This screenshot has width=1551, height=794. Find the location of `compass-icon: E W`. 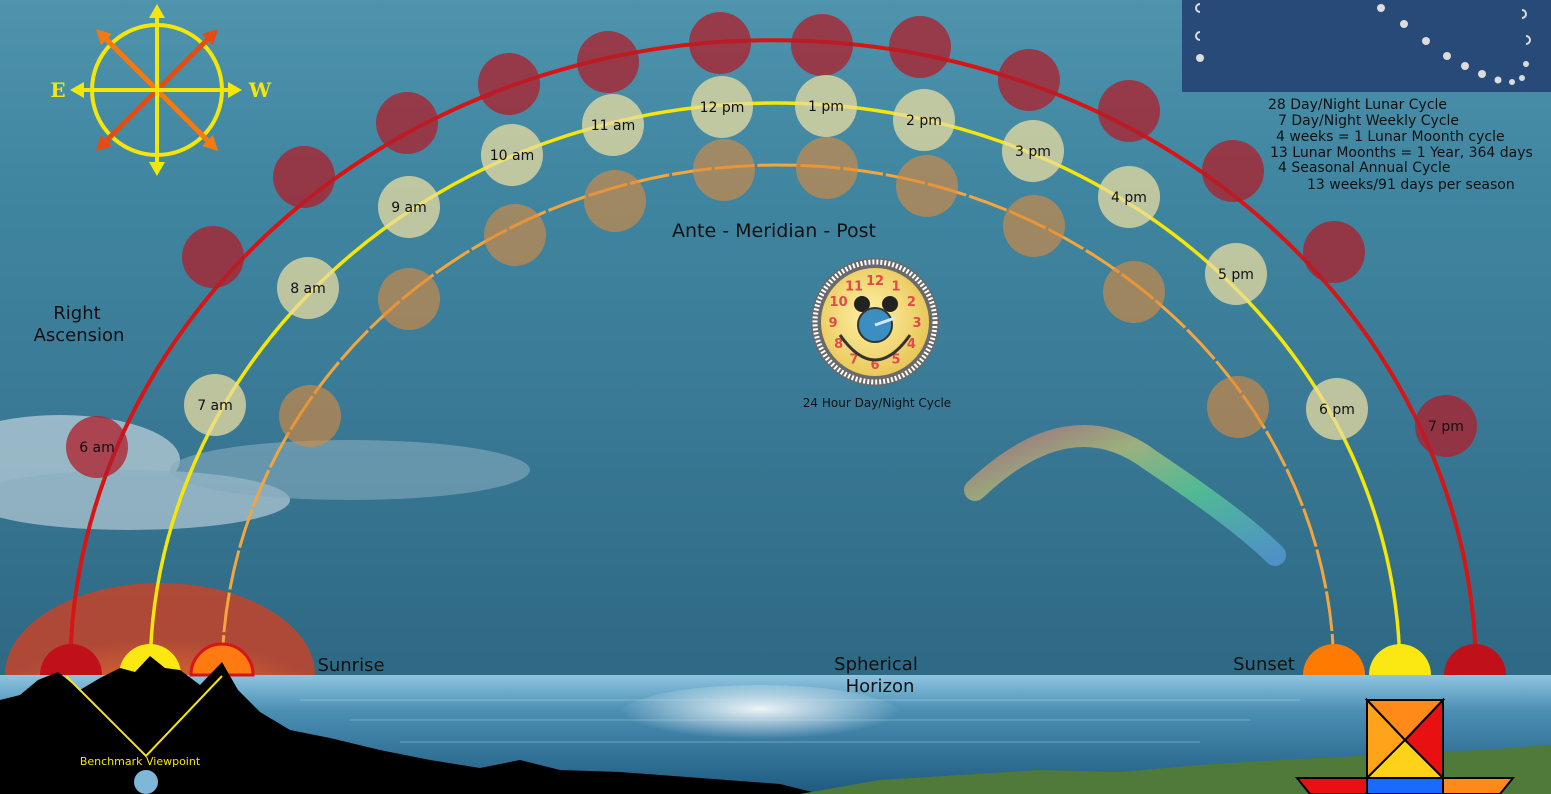

compass-icon: E W is located at coordinates (161, 90).